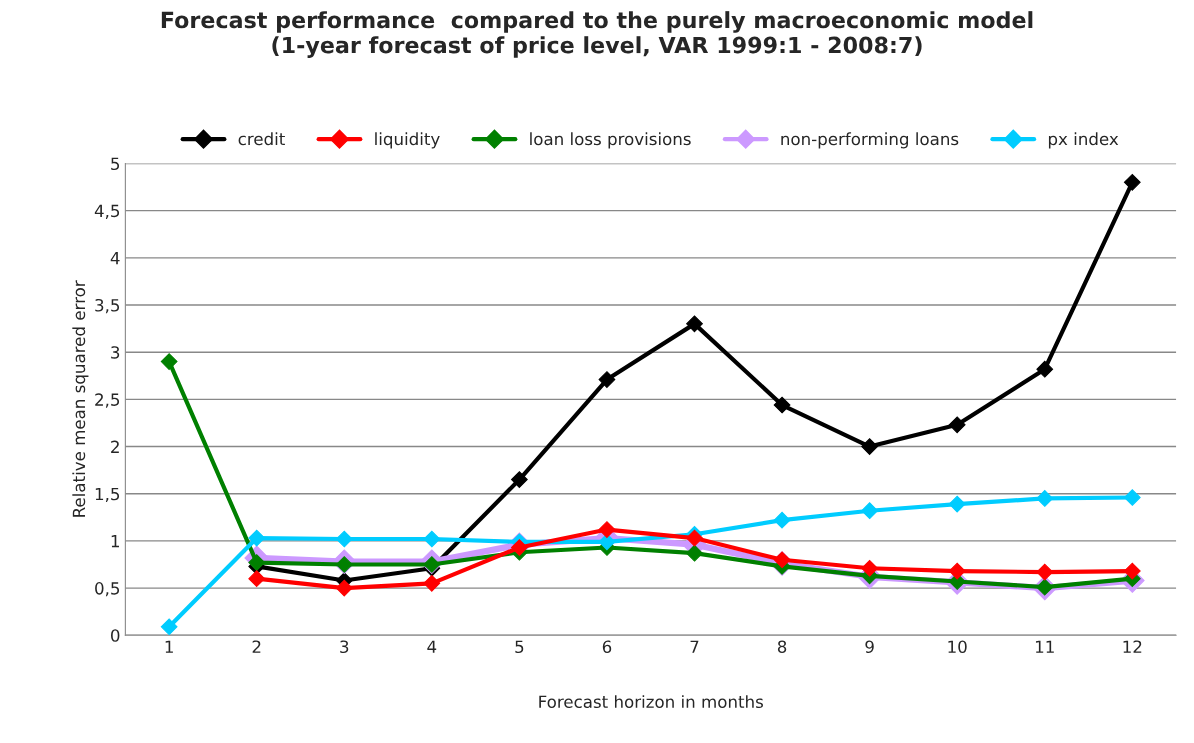  Describe the element at coordinates (597, 34) in the screenshot. I see `chart-title: Forecast performance compared to the purely macroeconomic model (1-year forecast of price level, VAR 1999:1 - 2008:7)` at that location.